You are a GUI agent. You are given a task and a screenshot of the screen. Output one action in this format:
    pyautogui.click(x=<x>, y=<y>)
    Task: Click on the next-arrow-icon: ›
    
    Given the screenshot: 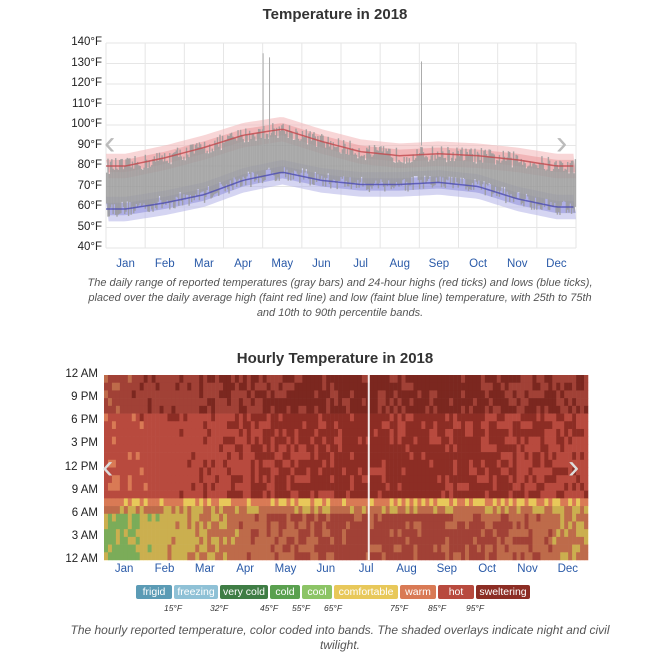 What is the action you would take?
    pyautogui.click(x=562, y=143)
    